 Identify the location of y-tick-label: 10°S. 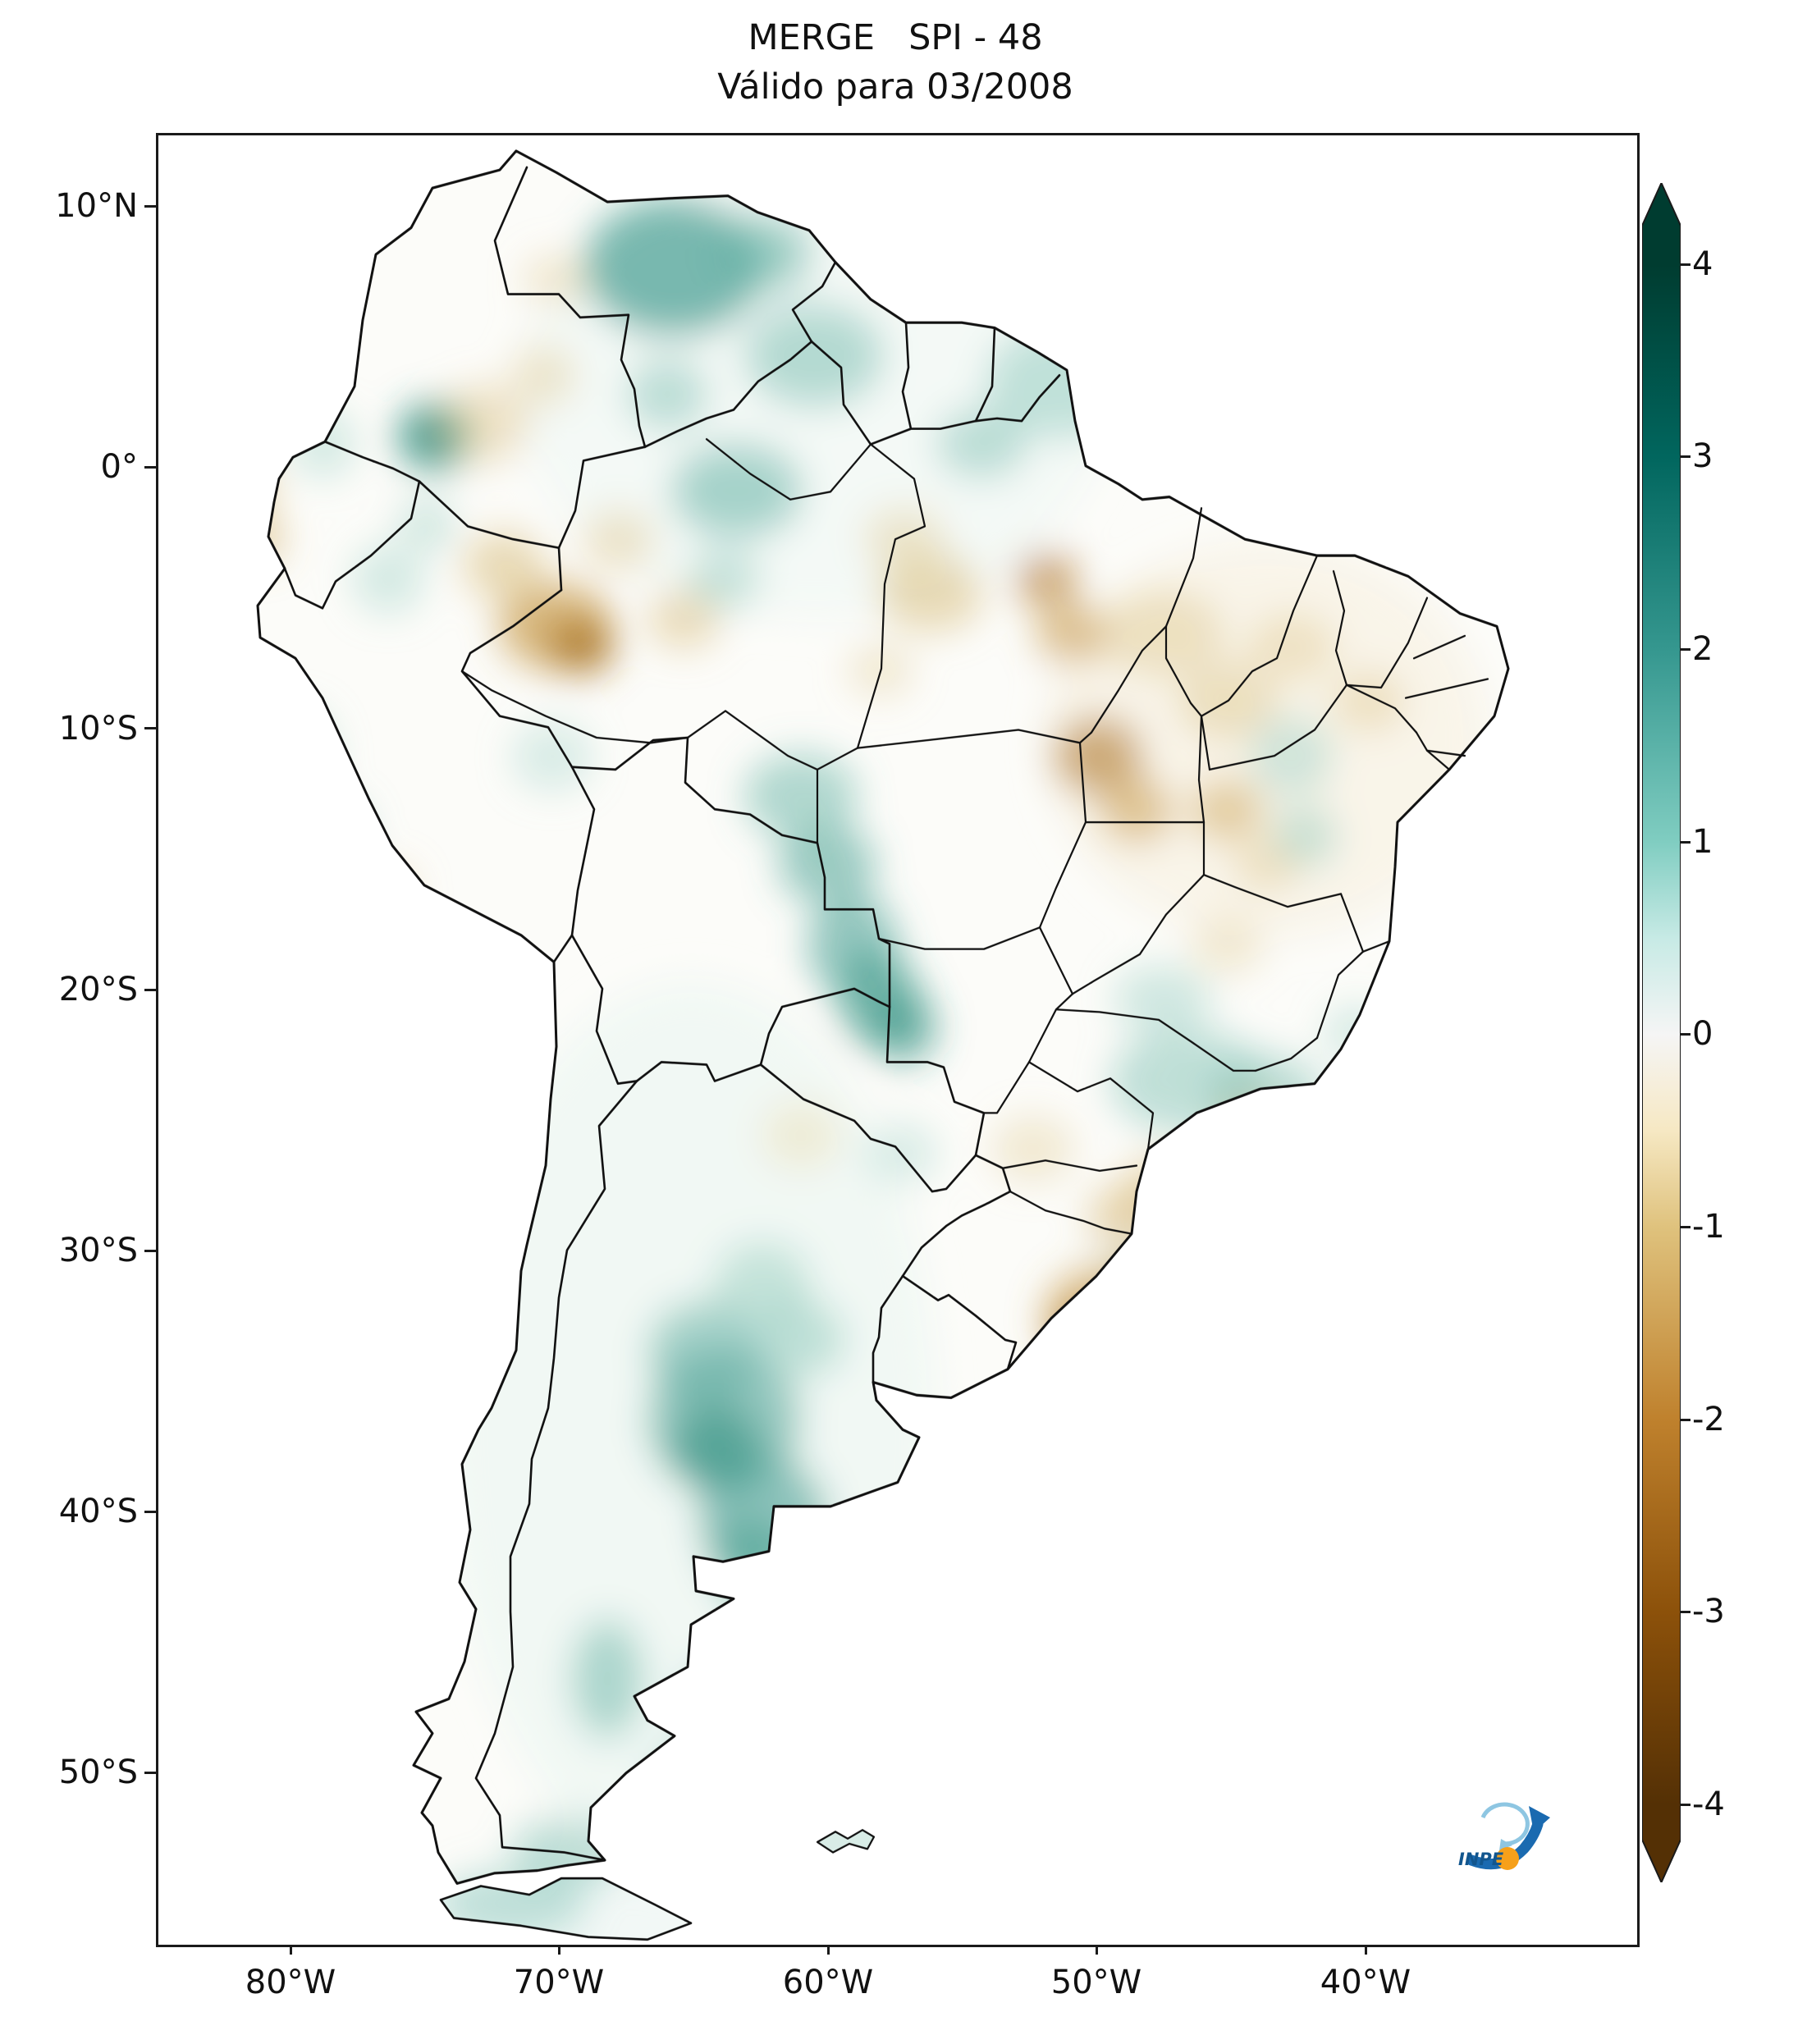
(98, 729).